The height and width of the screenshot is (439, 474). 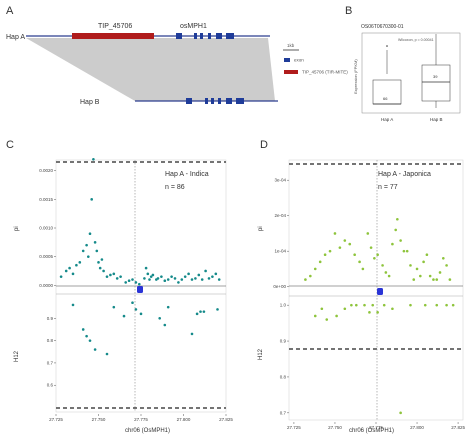 I want to click on tip-insertion-marker, so click(x=113, y=36).